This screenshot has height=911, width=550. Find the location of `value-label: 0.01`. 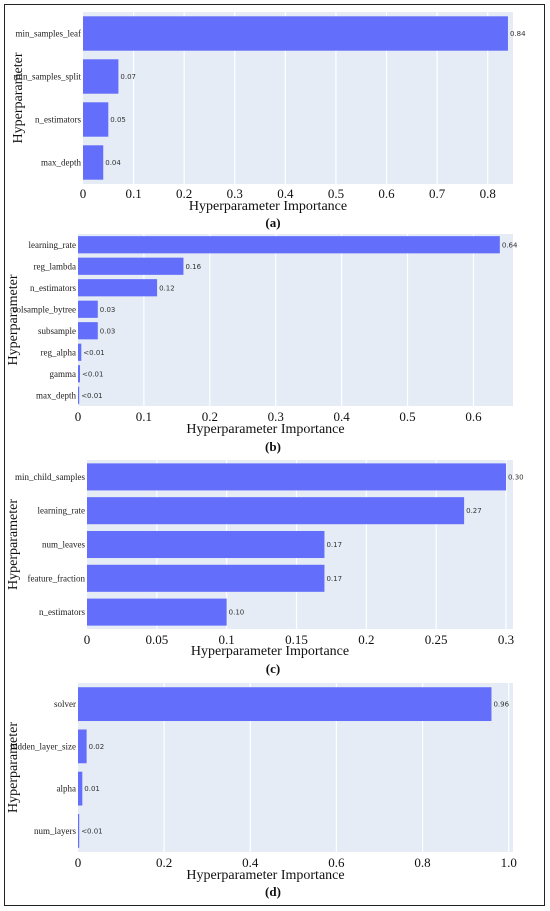

value-label: 0.01 is located at coordinates (92, 789).